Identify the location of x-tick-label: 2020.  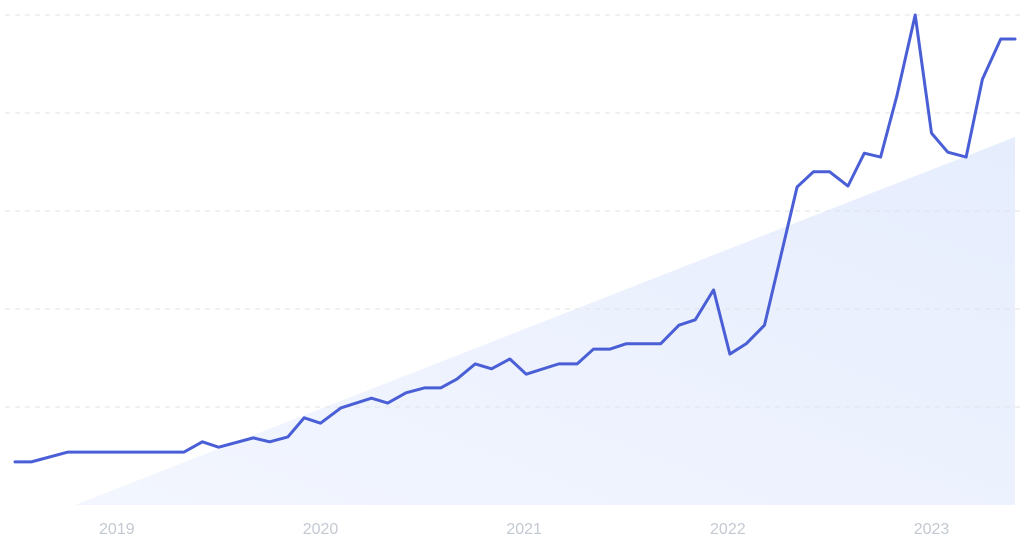
(321, 529).